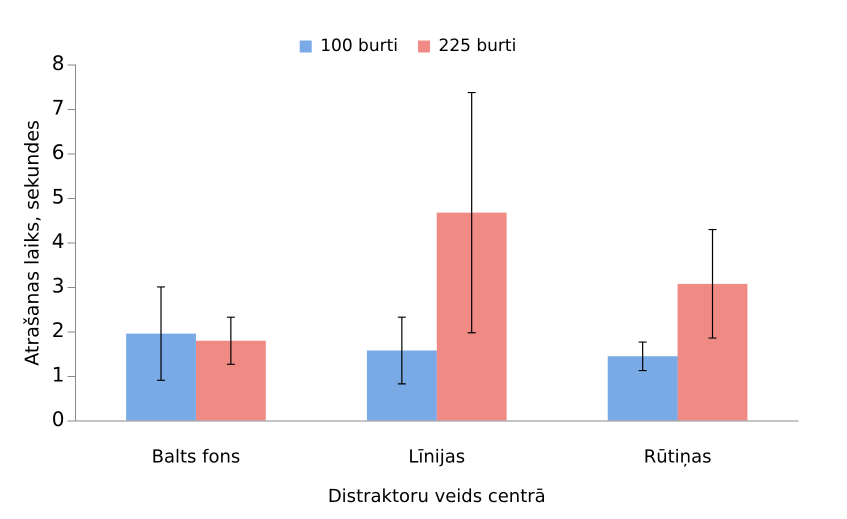  Describe the element at coordinates (196, 457) in the screenshot. I see `x-tick-label: Balts fons` at that location.